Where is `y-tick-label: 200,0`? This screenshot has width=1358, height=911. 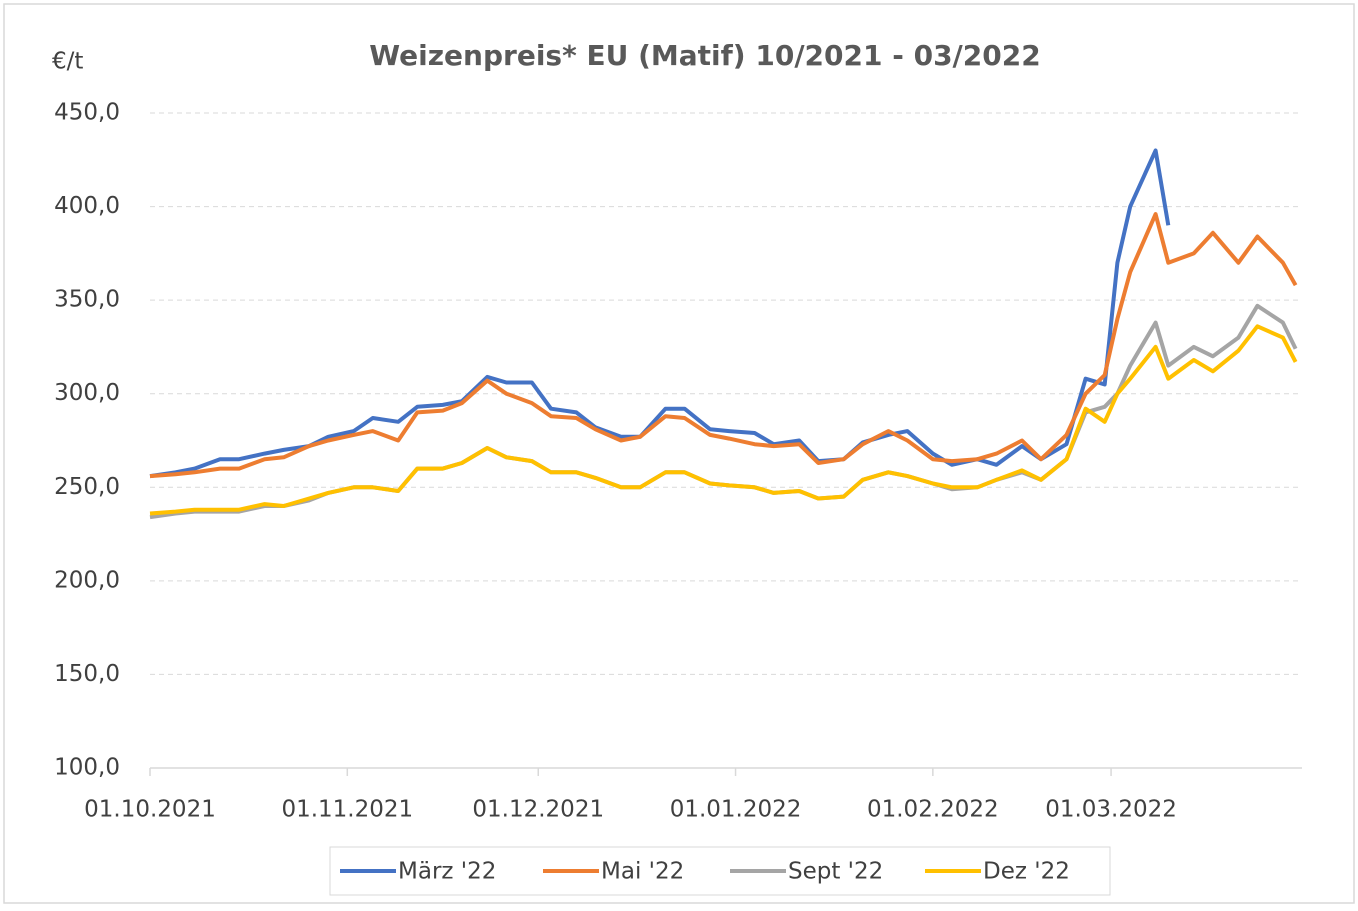
y-tick-label: 200,0 is located at coordinates (87, 580).